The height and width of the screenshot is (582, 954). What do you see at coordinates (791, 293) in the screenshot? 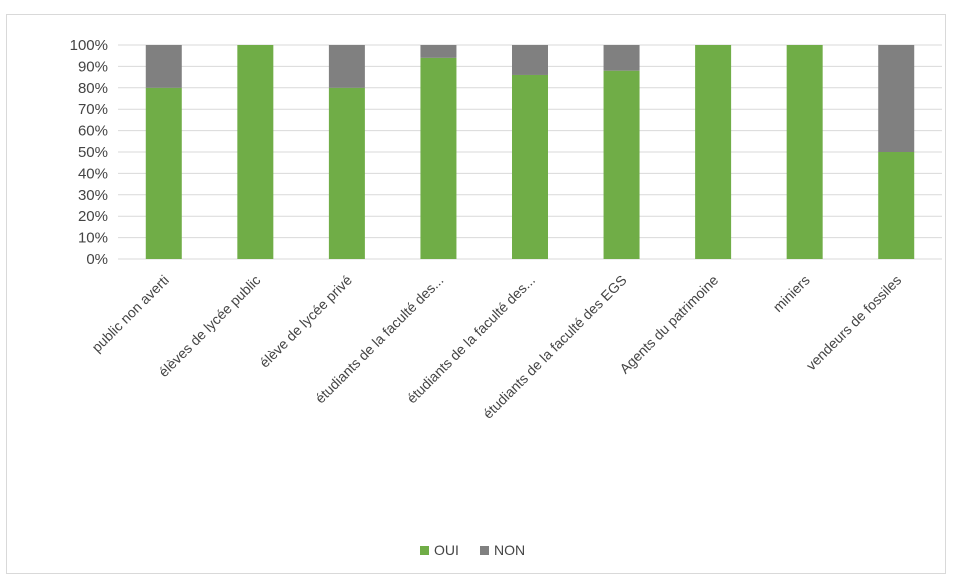
I see `x-tick-label: miniers` at bounding box center [791, 293].